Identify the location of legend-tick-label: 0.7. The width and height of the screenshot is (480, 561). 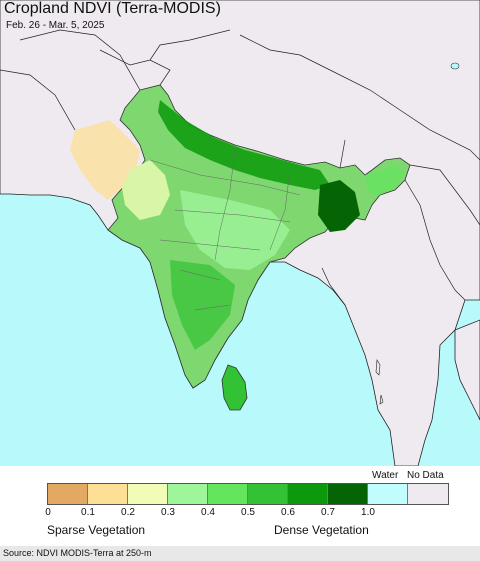
(328, 512).